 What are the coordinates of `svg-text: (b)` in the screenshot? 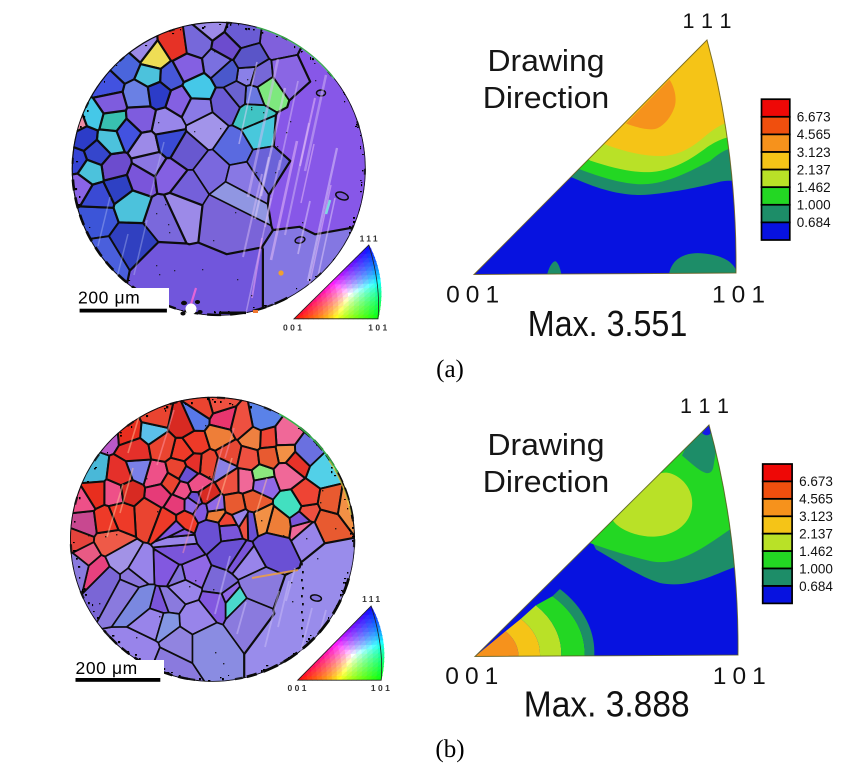 It's located at (449, 749).